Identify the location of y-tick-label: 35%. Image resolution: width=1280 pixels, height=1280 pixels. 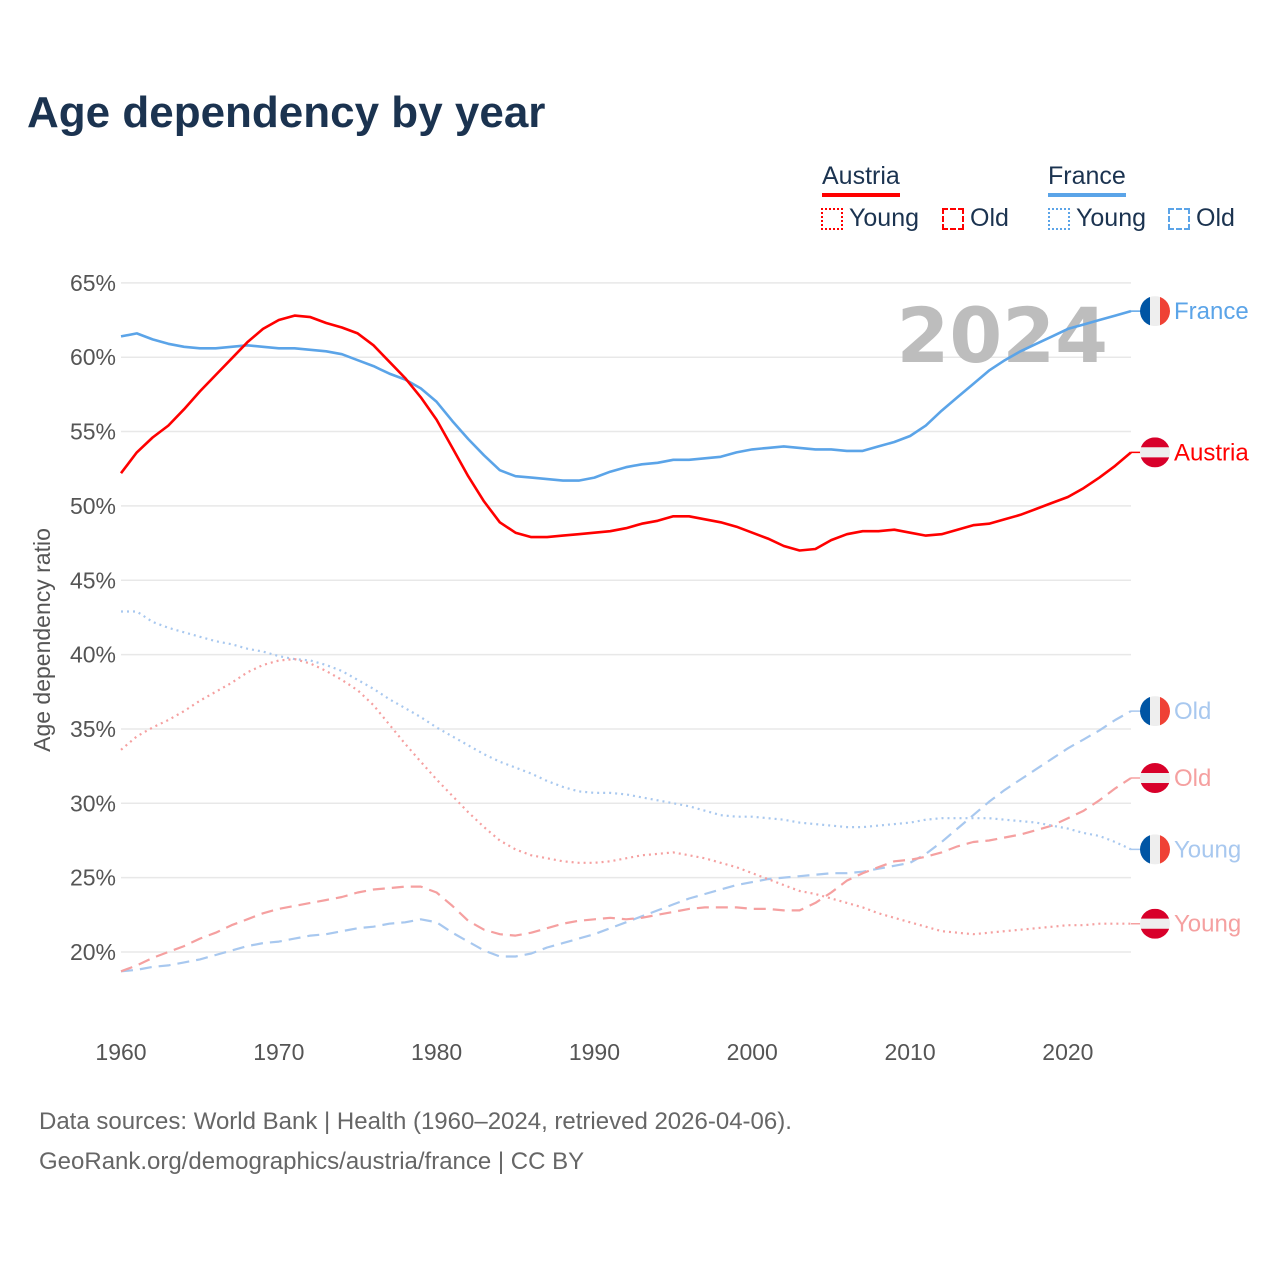
(93, 729).